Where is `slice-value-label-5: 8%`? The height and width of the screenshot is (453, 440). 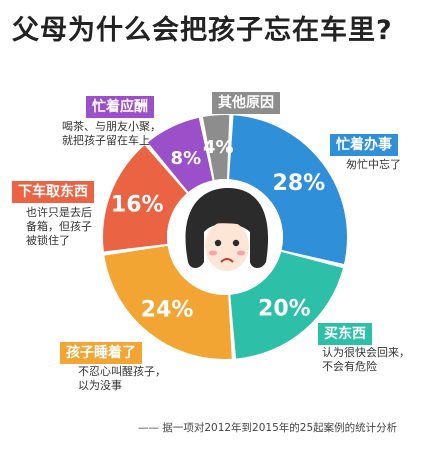
slice-value-label-5: 8% is located at coordinates (186, 158).